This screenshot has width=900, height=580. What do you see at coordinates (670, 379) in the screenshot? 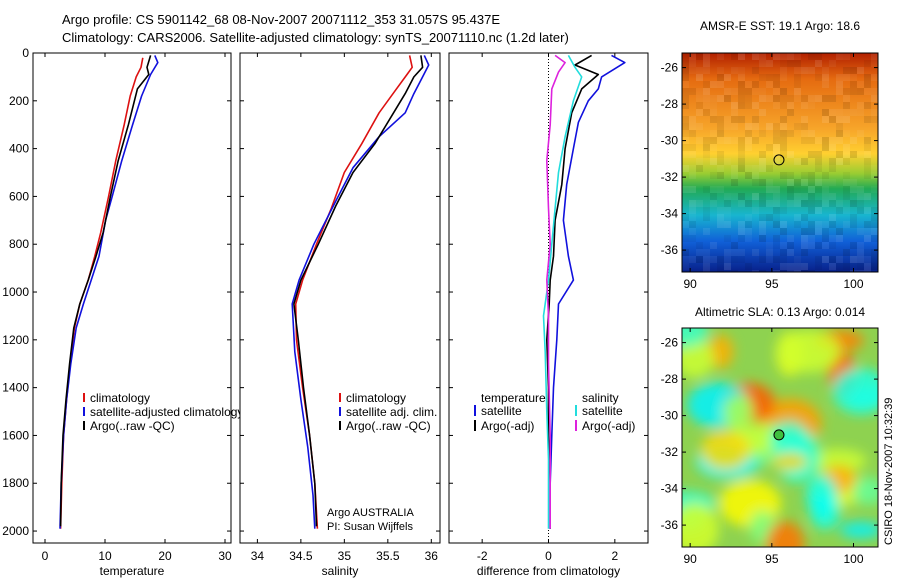
I see `y-tick-label: -28` at bounding box center [670, 379].